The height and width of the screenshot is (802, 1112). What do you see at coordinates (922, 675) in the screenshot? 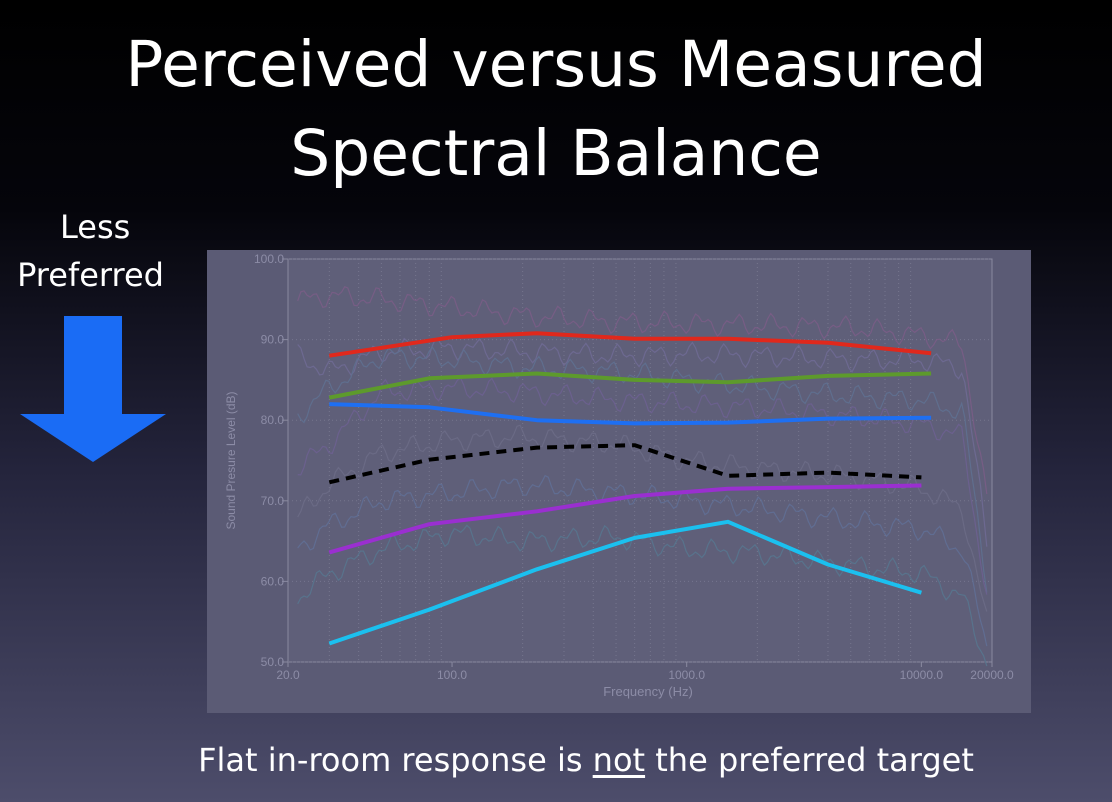
I see `x-tick-label: 10000.0` at bounding box center [922, 675].